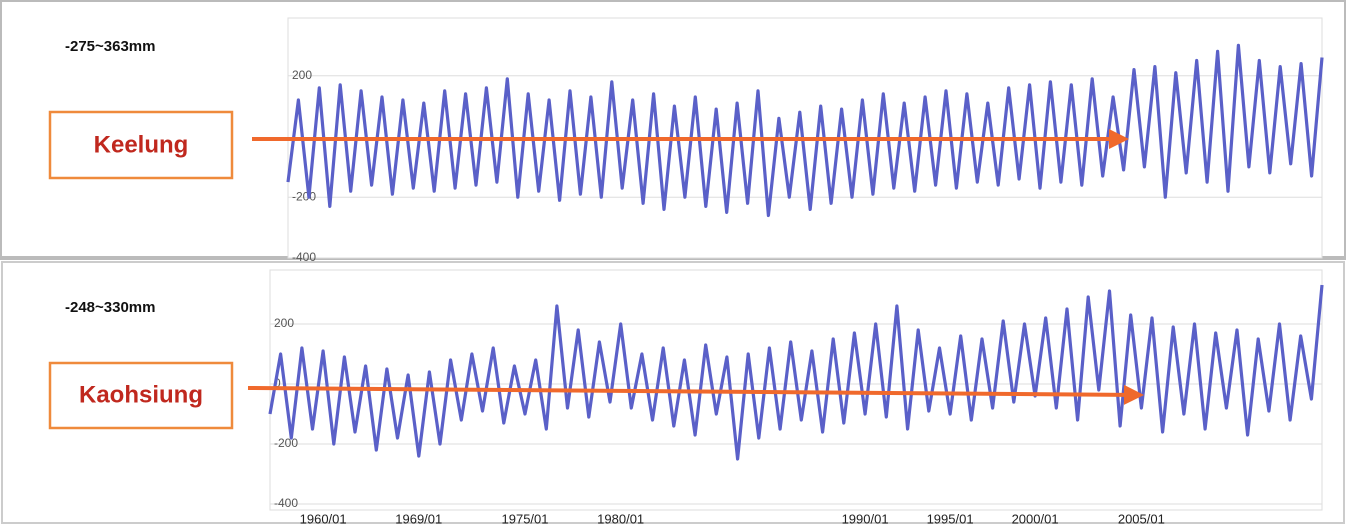 This screenshot has width=1346, height=525. Describe the element at coordinates (695, 394) in the screenshot. I see `trend-arrow` at that location.